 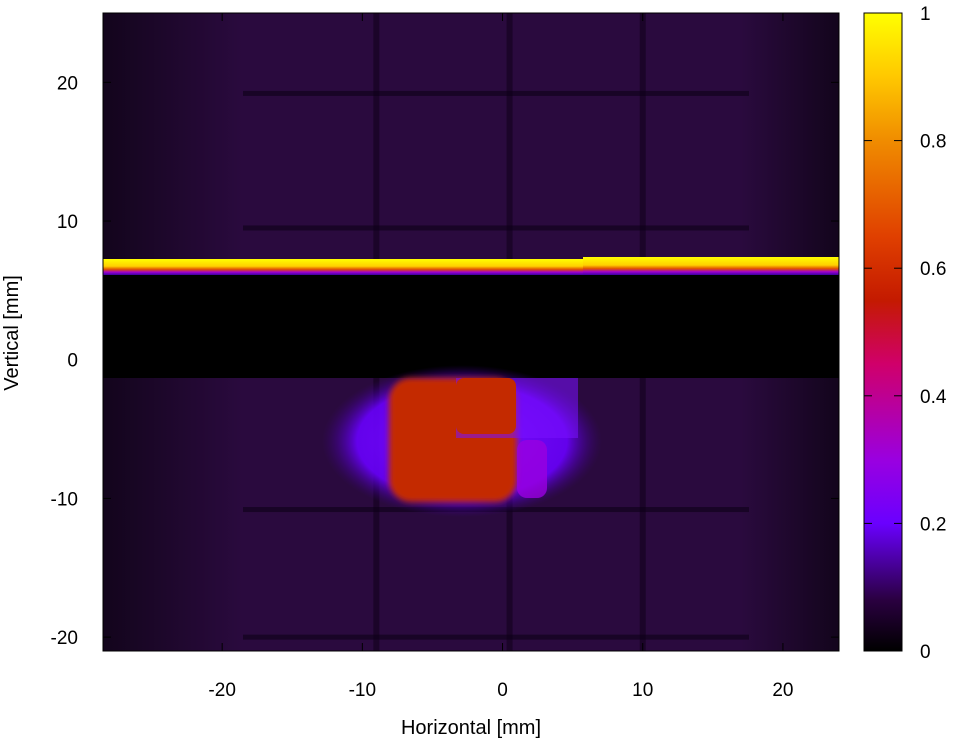 What do you see at coordinates (64, 638) in the screenshot?
I see `y-tick-label: -20` at bounding box center [64, 638].